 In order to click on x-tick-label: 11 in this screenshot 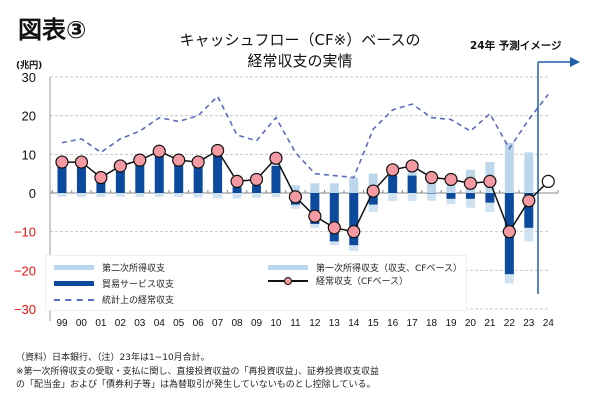, I will do `click(295, 323)`.